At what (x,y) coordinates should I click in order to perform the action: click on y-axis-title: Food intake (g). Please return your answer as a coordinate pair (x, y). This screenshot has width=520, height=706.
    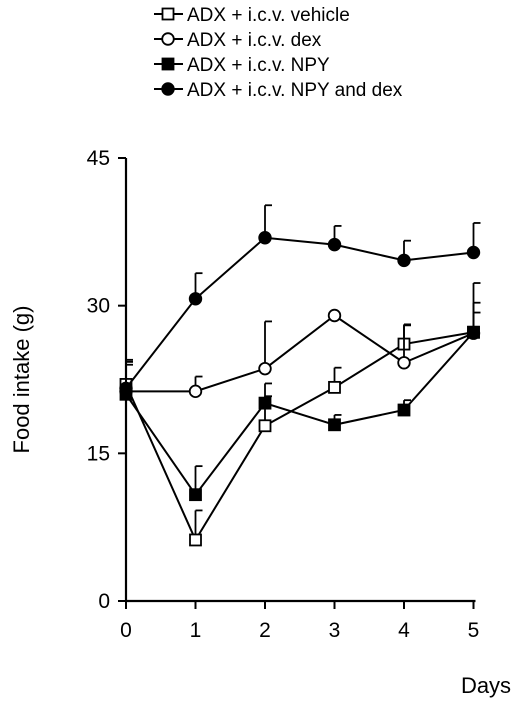
    Looking at the image, I should click on (21, 380).